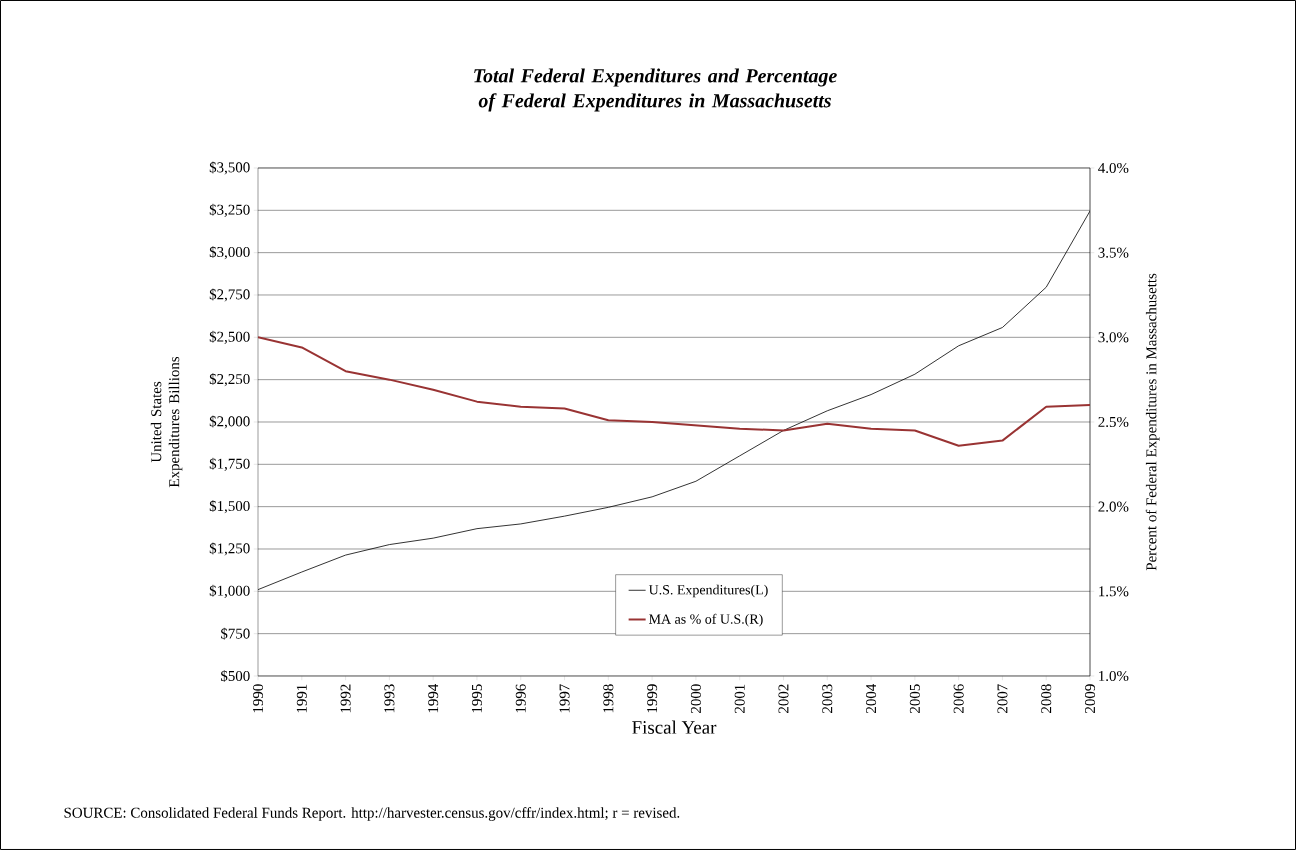  I want to click on y-tick-label: $3,000, so click(229, 253).